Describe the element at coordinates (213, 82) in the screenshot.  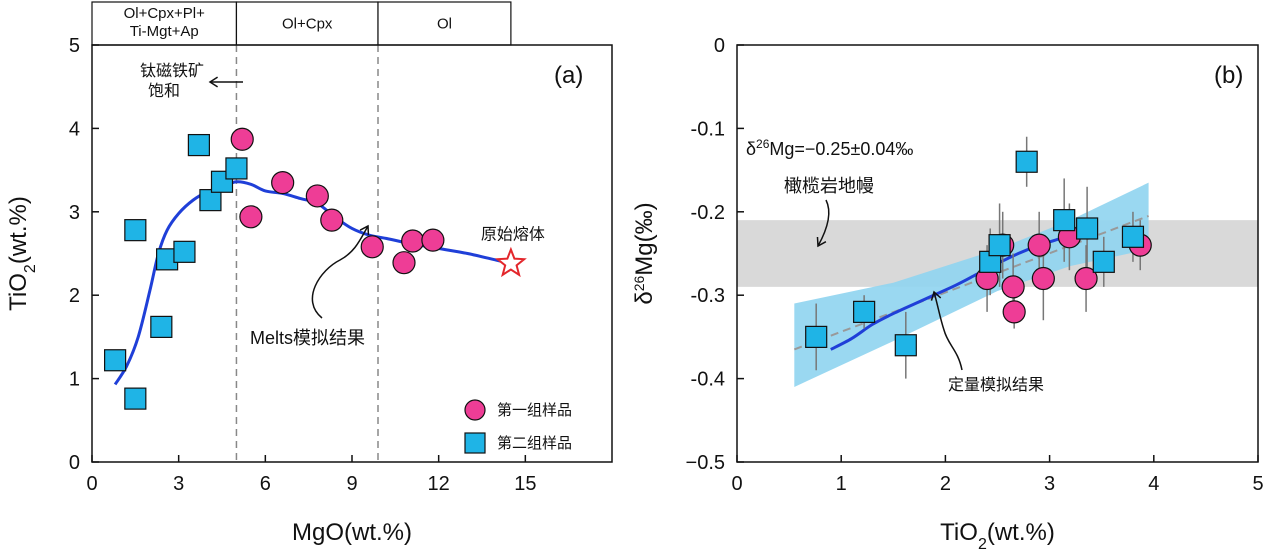
I see `saturation-arrow-head` at that location.